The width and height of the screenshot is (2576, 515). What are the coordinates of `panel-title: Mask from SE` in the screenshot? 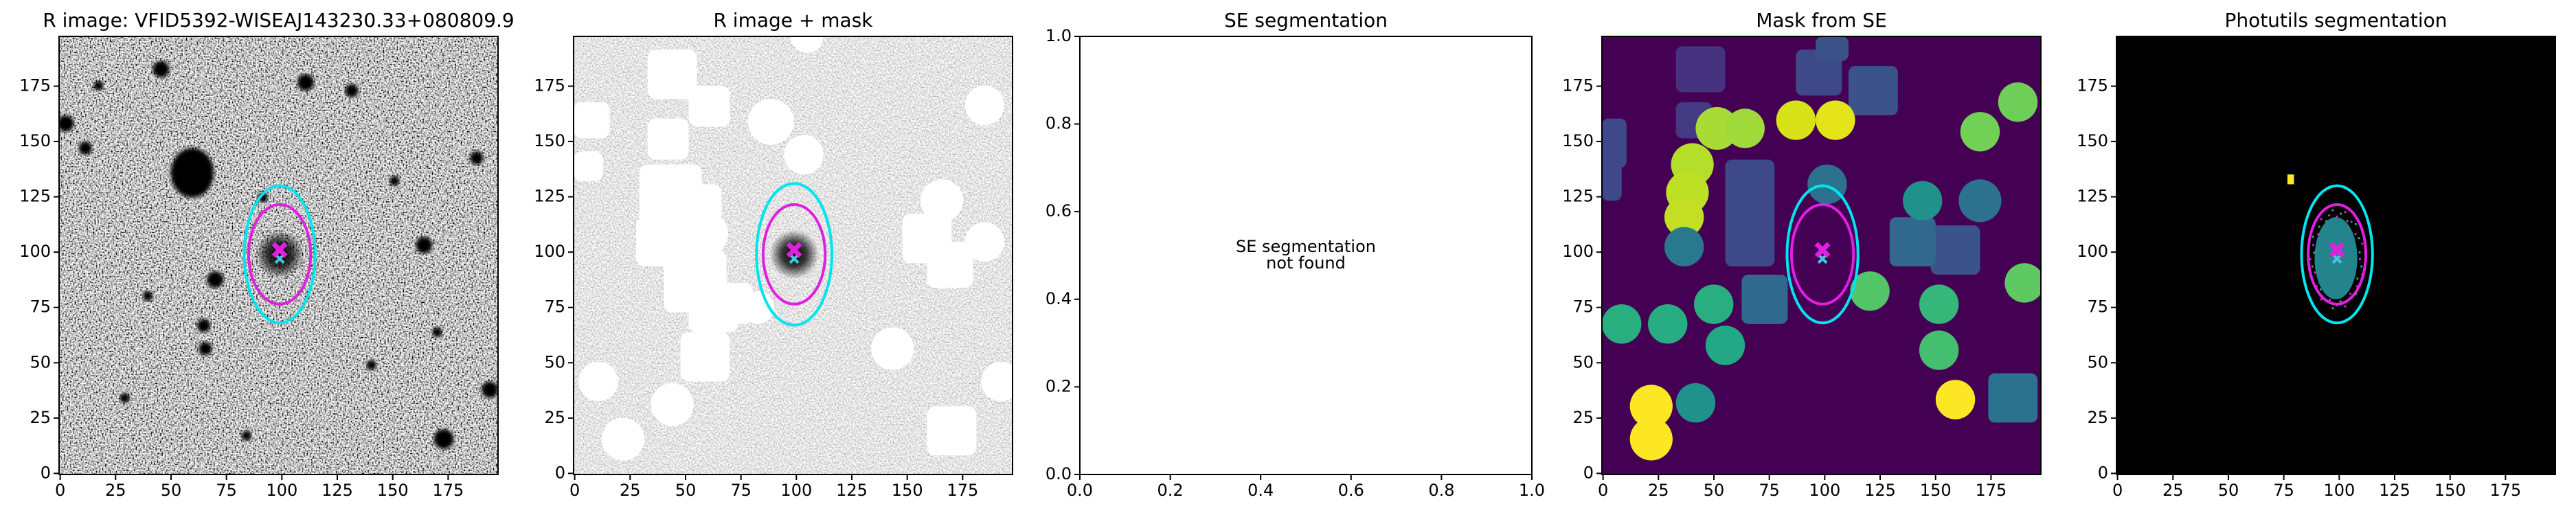 It's located at (1821, 20).